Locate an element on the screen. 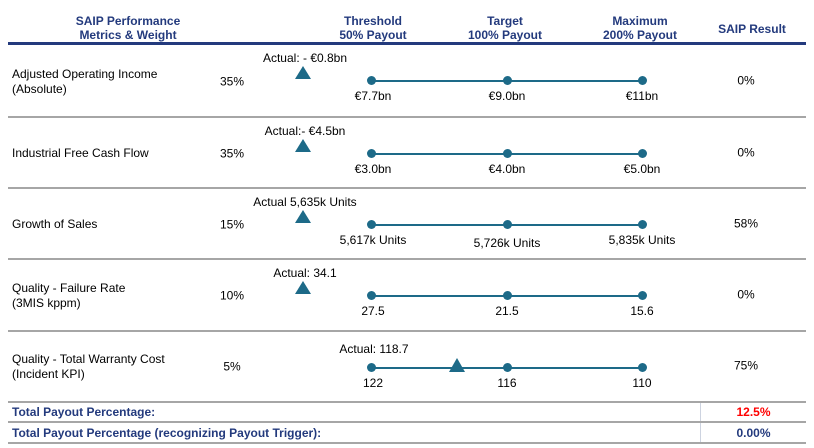 Image resolution: width=814 pixels, height=448 pixels. metric-name-line1: Industrial Free Cash Flow is located at coordinates (80, 153).